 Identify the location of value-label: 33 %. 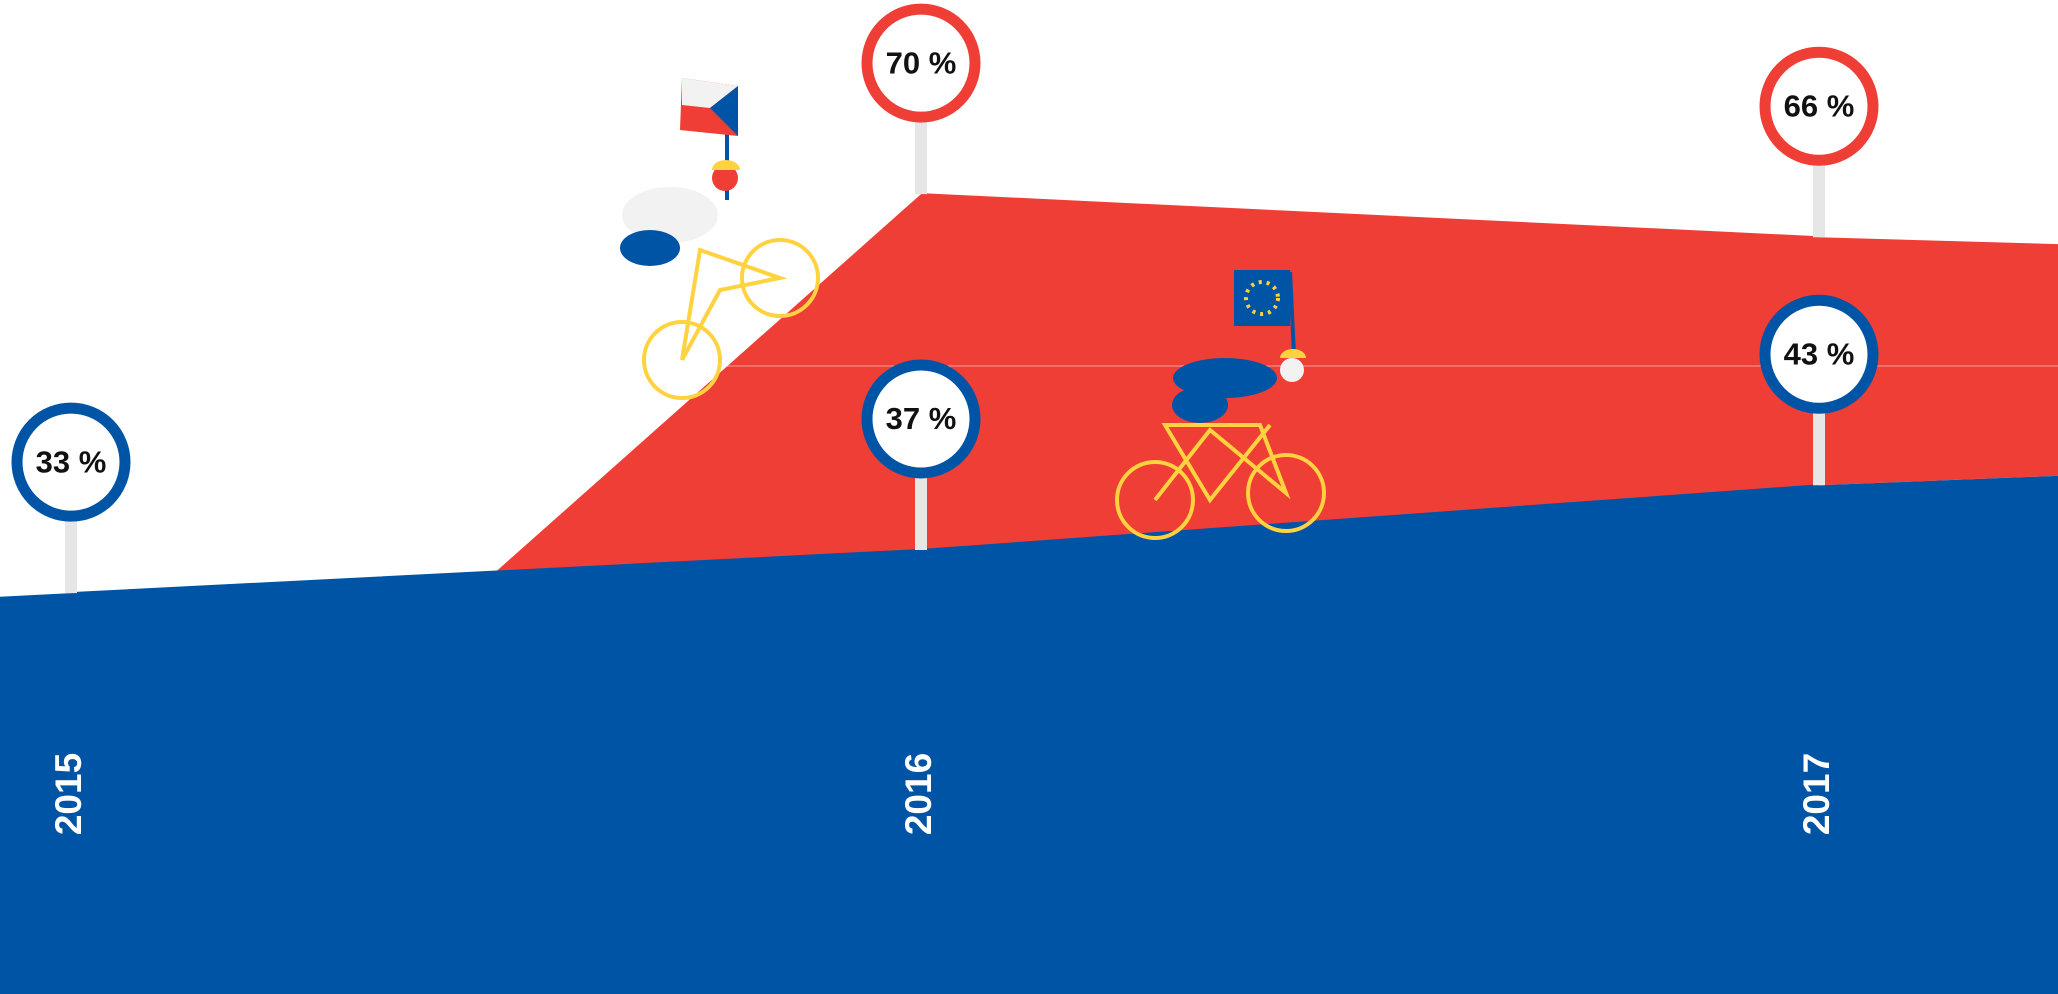
(71, 461).